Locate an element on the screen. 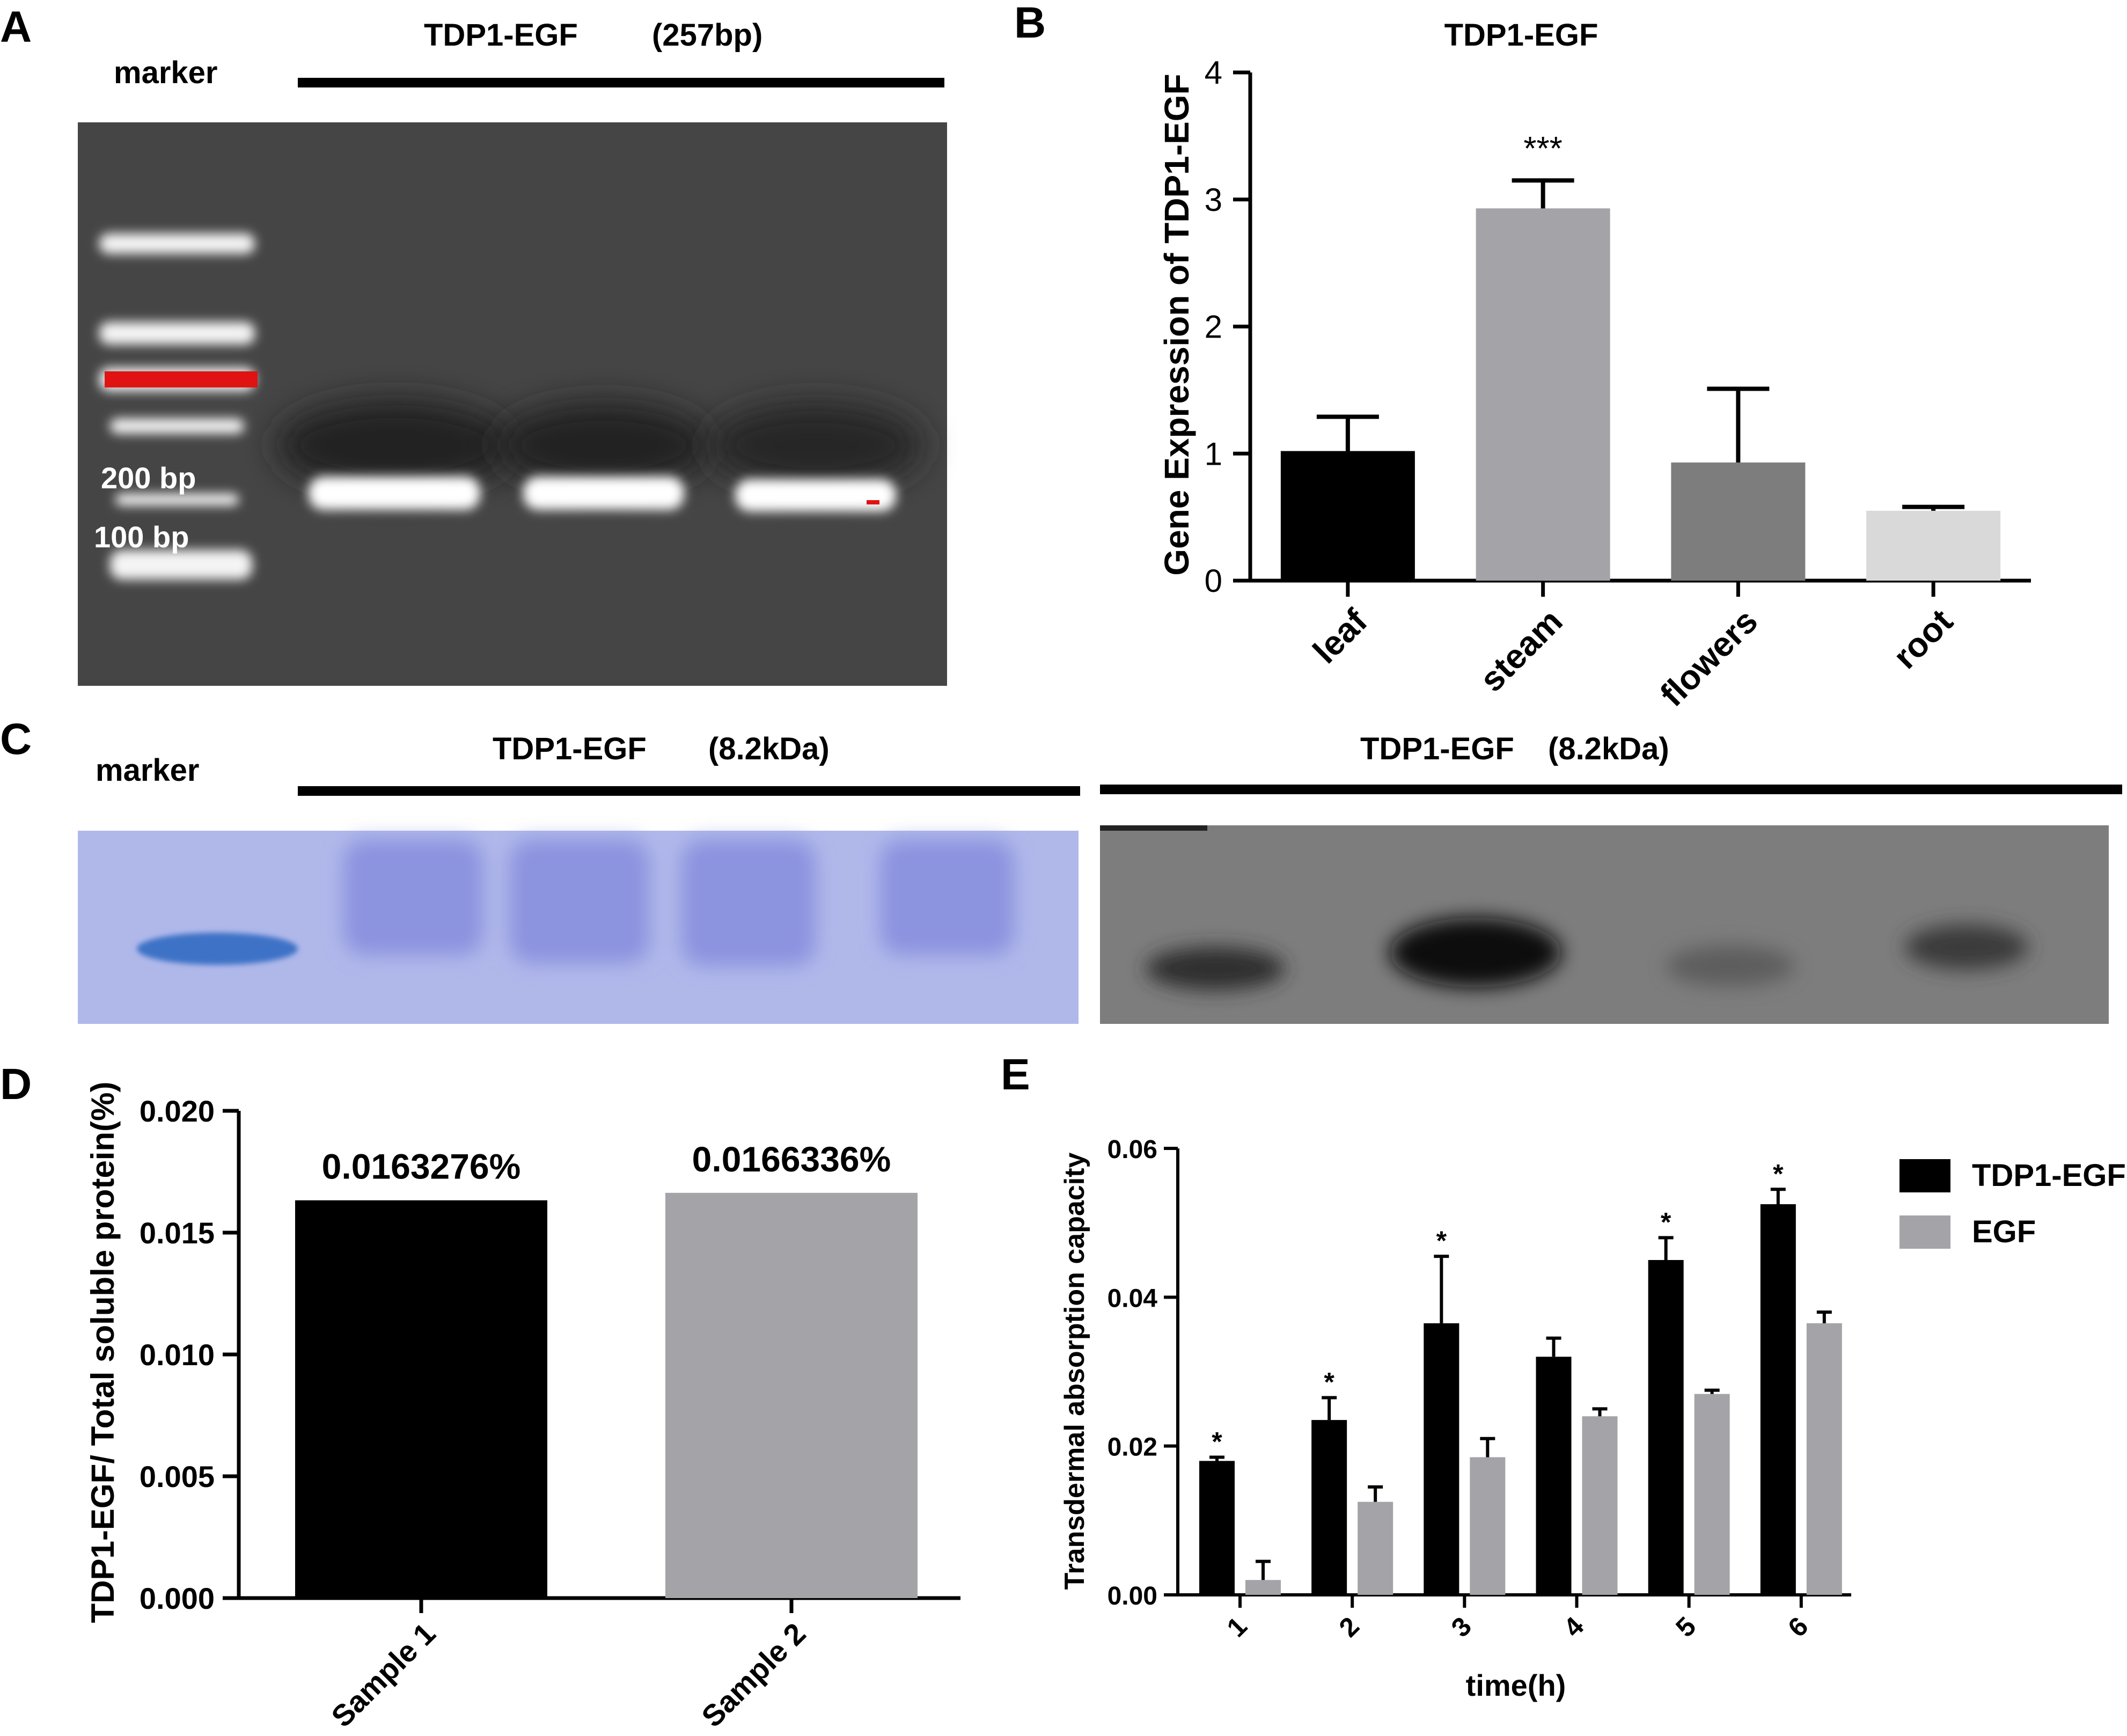  chart-e-xtick-label: 5 is located at coordinates (1685, 1627).